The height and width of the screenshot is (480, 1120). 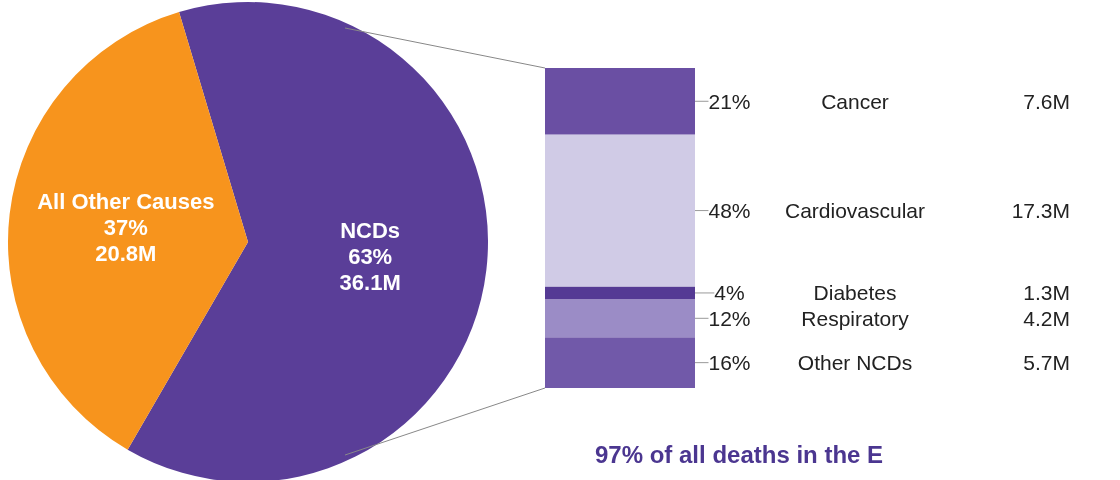 I want to click on slice-label: All Other Causes, so click(x=126, y=202).